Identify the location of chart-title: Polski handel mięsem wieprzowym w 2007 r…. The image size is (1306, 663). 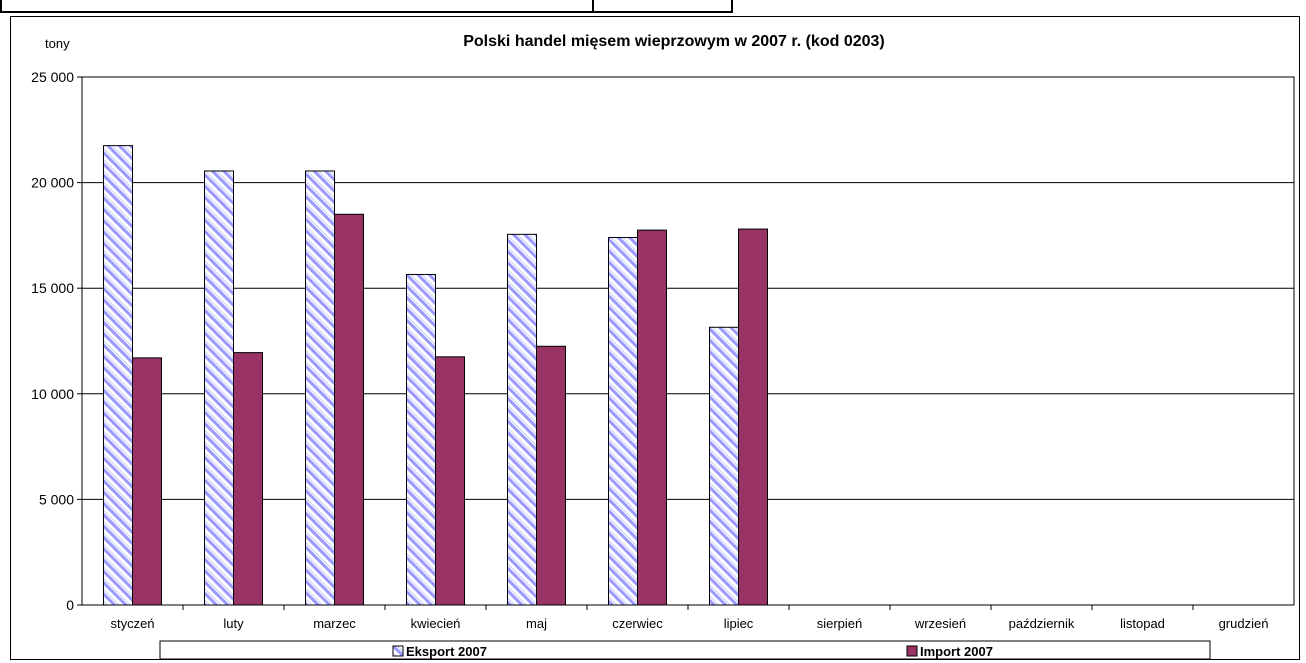
(674, 41).